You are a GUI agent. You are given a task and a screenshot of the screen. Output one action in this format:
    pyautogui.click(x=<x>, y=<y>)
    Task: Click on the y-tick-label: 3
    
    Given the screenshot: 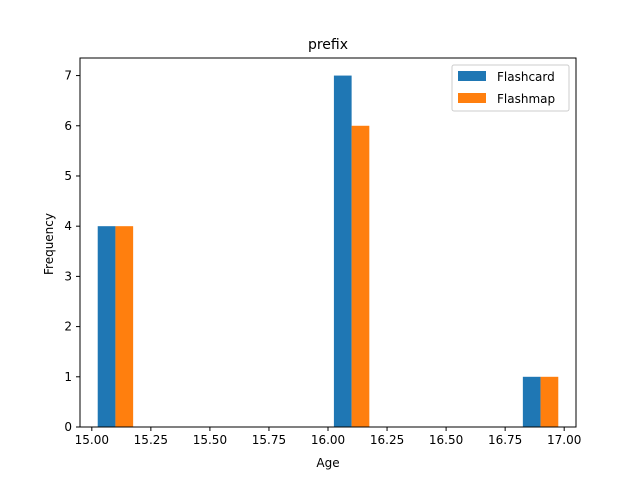 What is the action you would take?
    pyautogui.click(x=68, y=276)
    